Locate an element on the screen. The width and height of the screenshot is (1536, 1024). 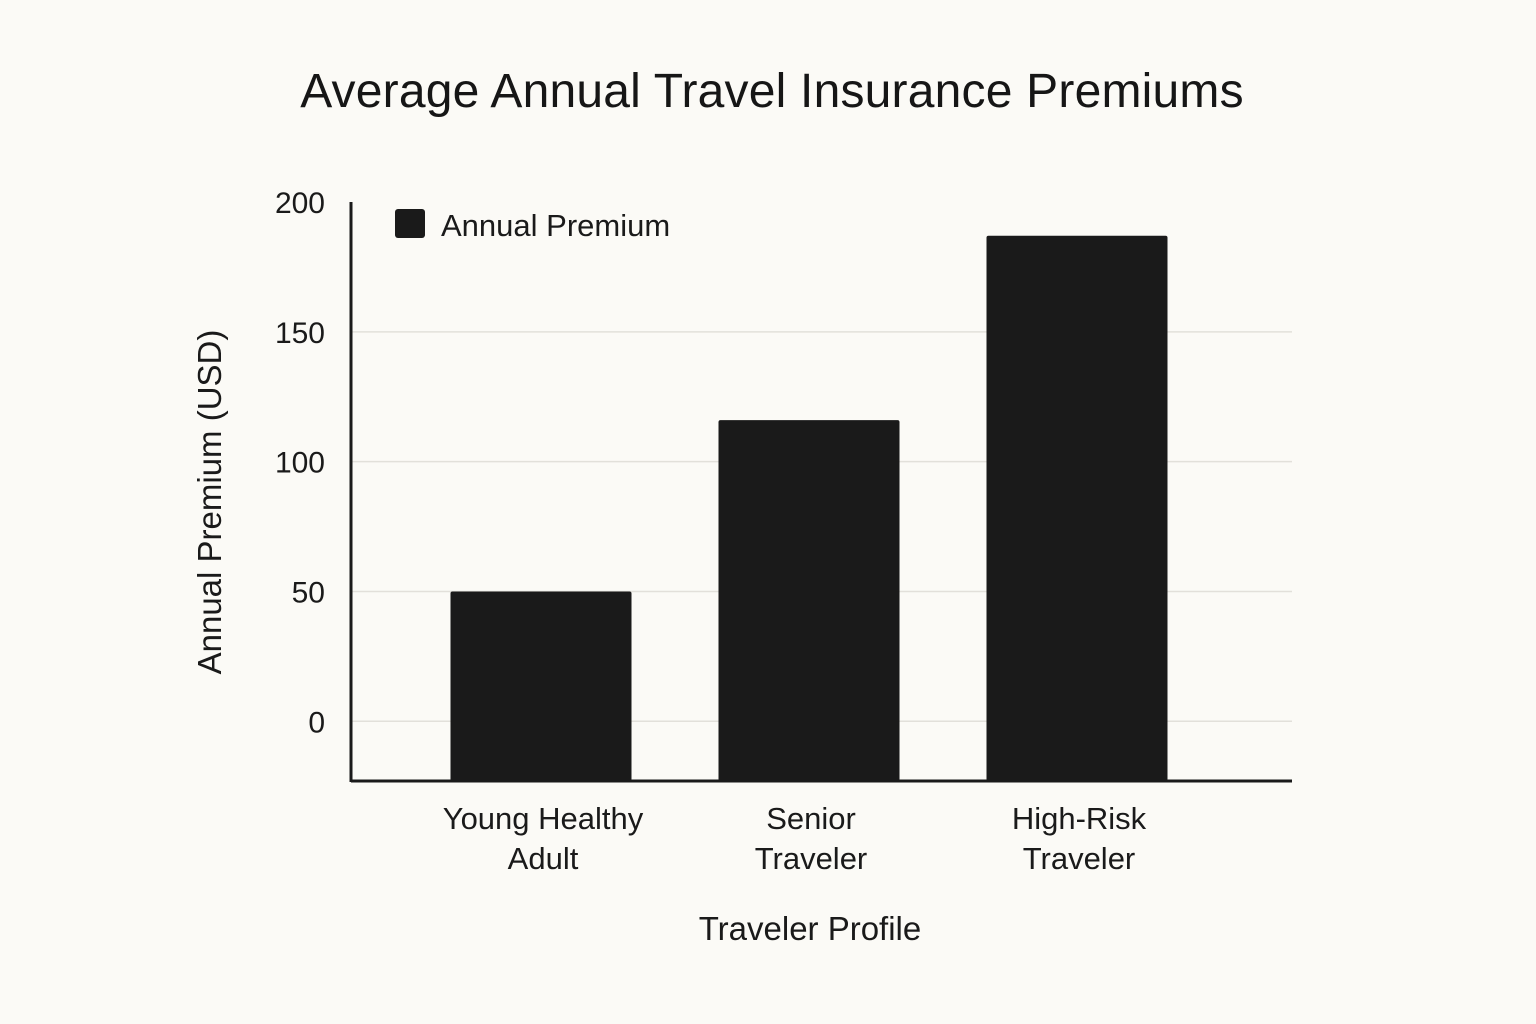
legend-swatch is located at coordinates (410, 223).